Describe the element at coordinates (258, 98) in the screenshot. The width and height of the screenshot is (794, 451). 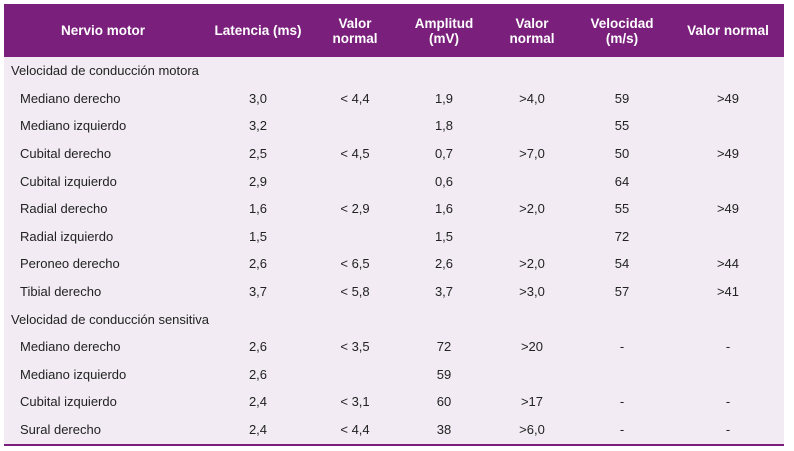
I see `cell-latencia: 3,0` at that location.